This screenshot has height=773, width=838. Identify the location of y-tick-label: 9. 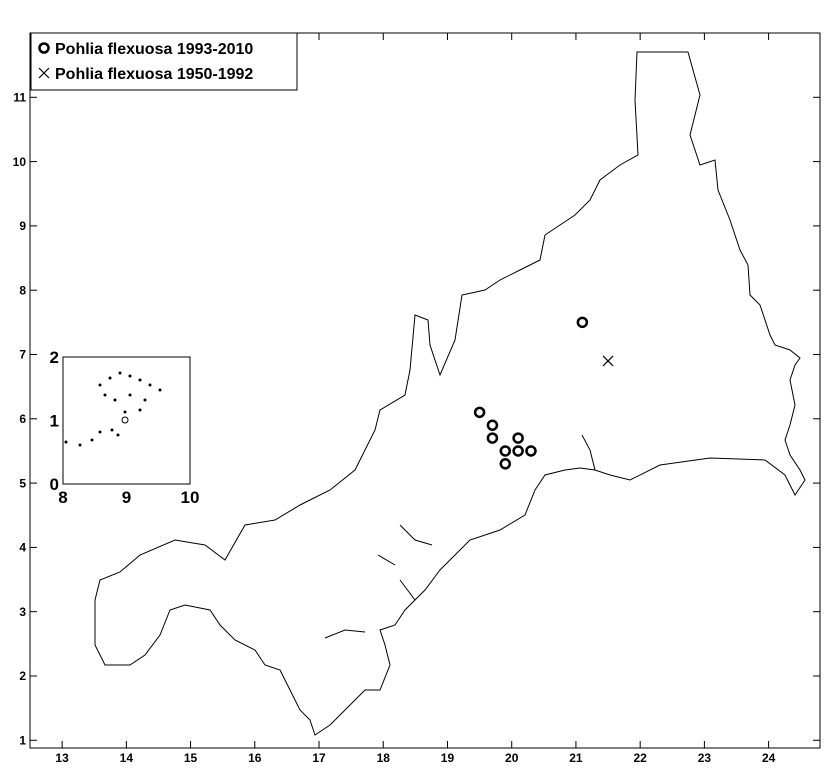
(22, 226).